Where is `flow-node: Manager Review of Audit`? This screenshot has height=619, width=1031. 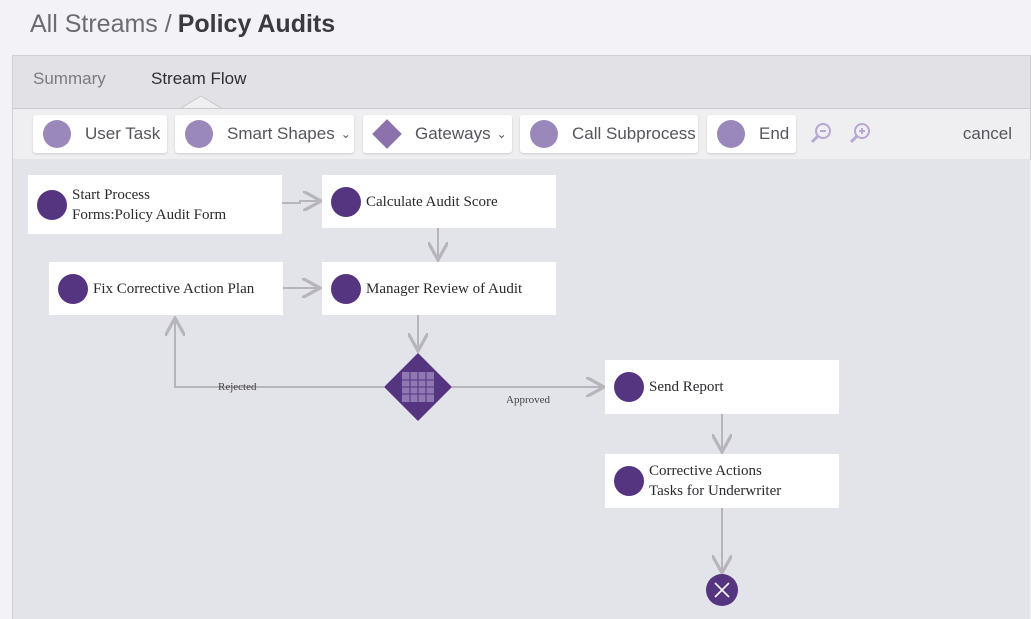 flow-node: Manager Review of Audit is located at coordinates (439, 288).